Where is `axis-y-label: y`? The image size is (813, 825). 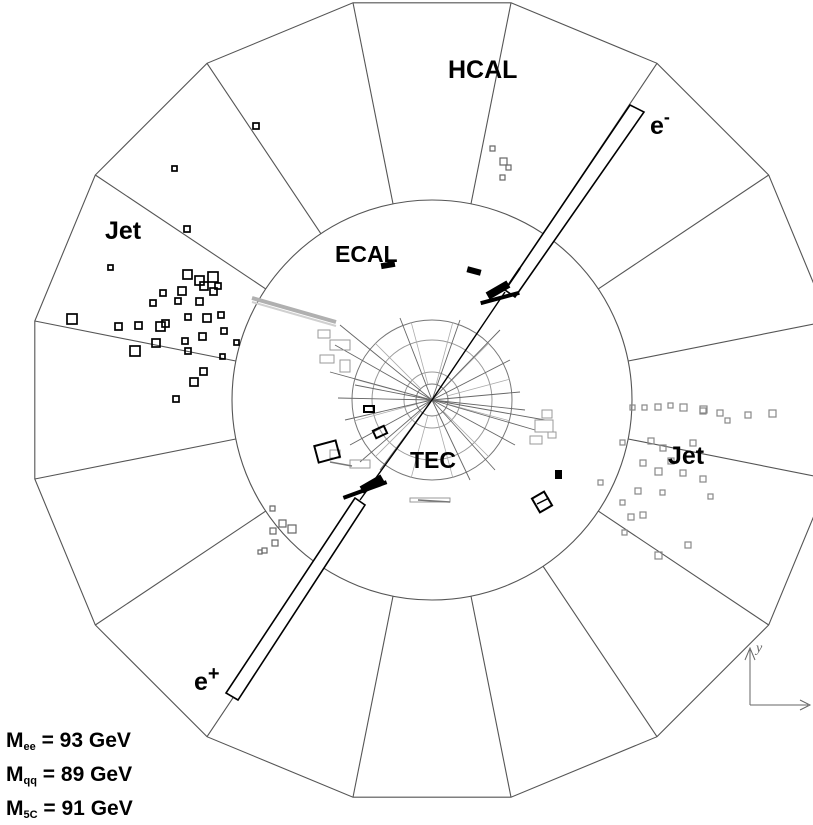
axis-y-label: y is located at coordinates (758, 648).